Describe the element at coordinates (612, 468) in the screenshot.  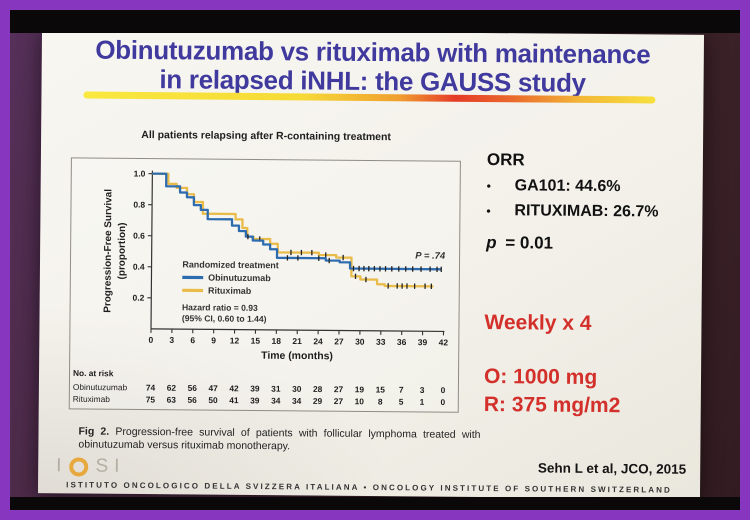
I see `reference-citation: Sehn L et al, JCO, 2015` at that location.